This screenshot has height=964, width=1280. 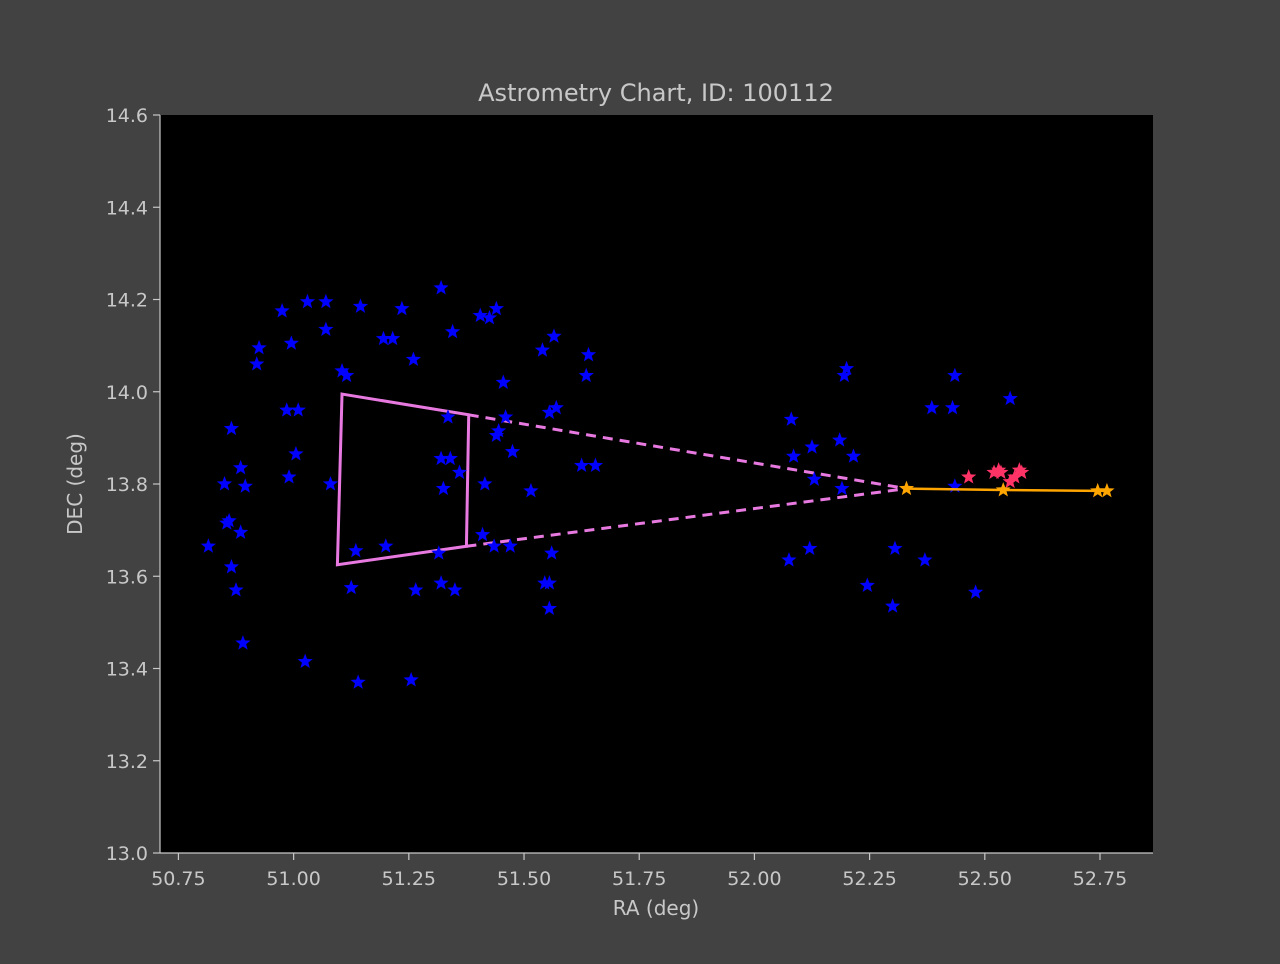 I want to click on x-tick-label: 51.75, so click(x=639, y=879).